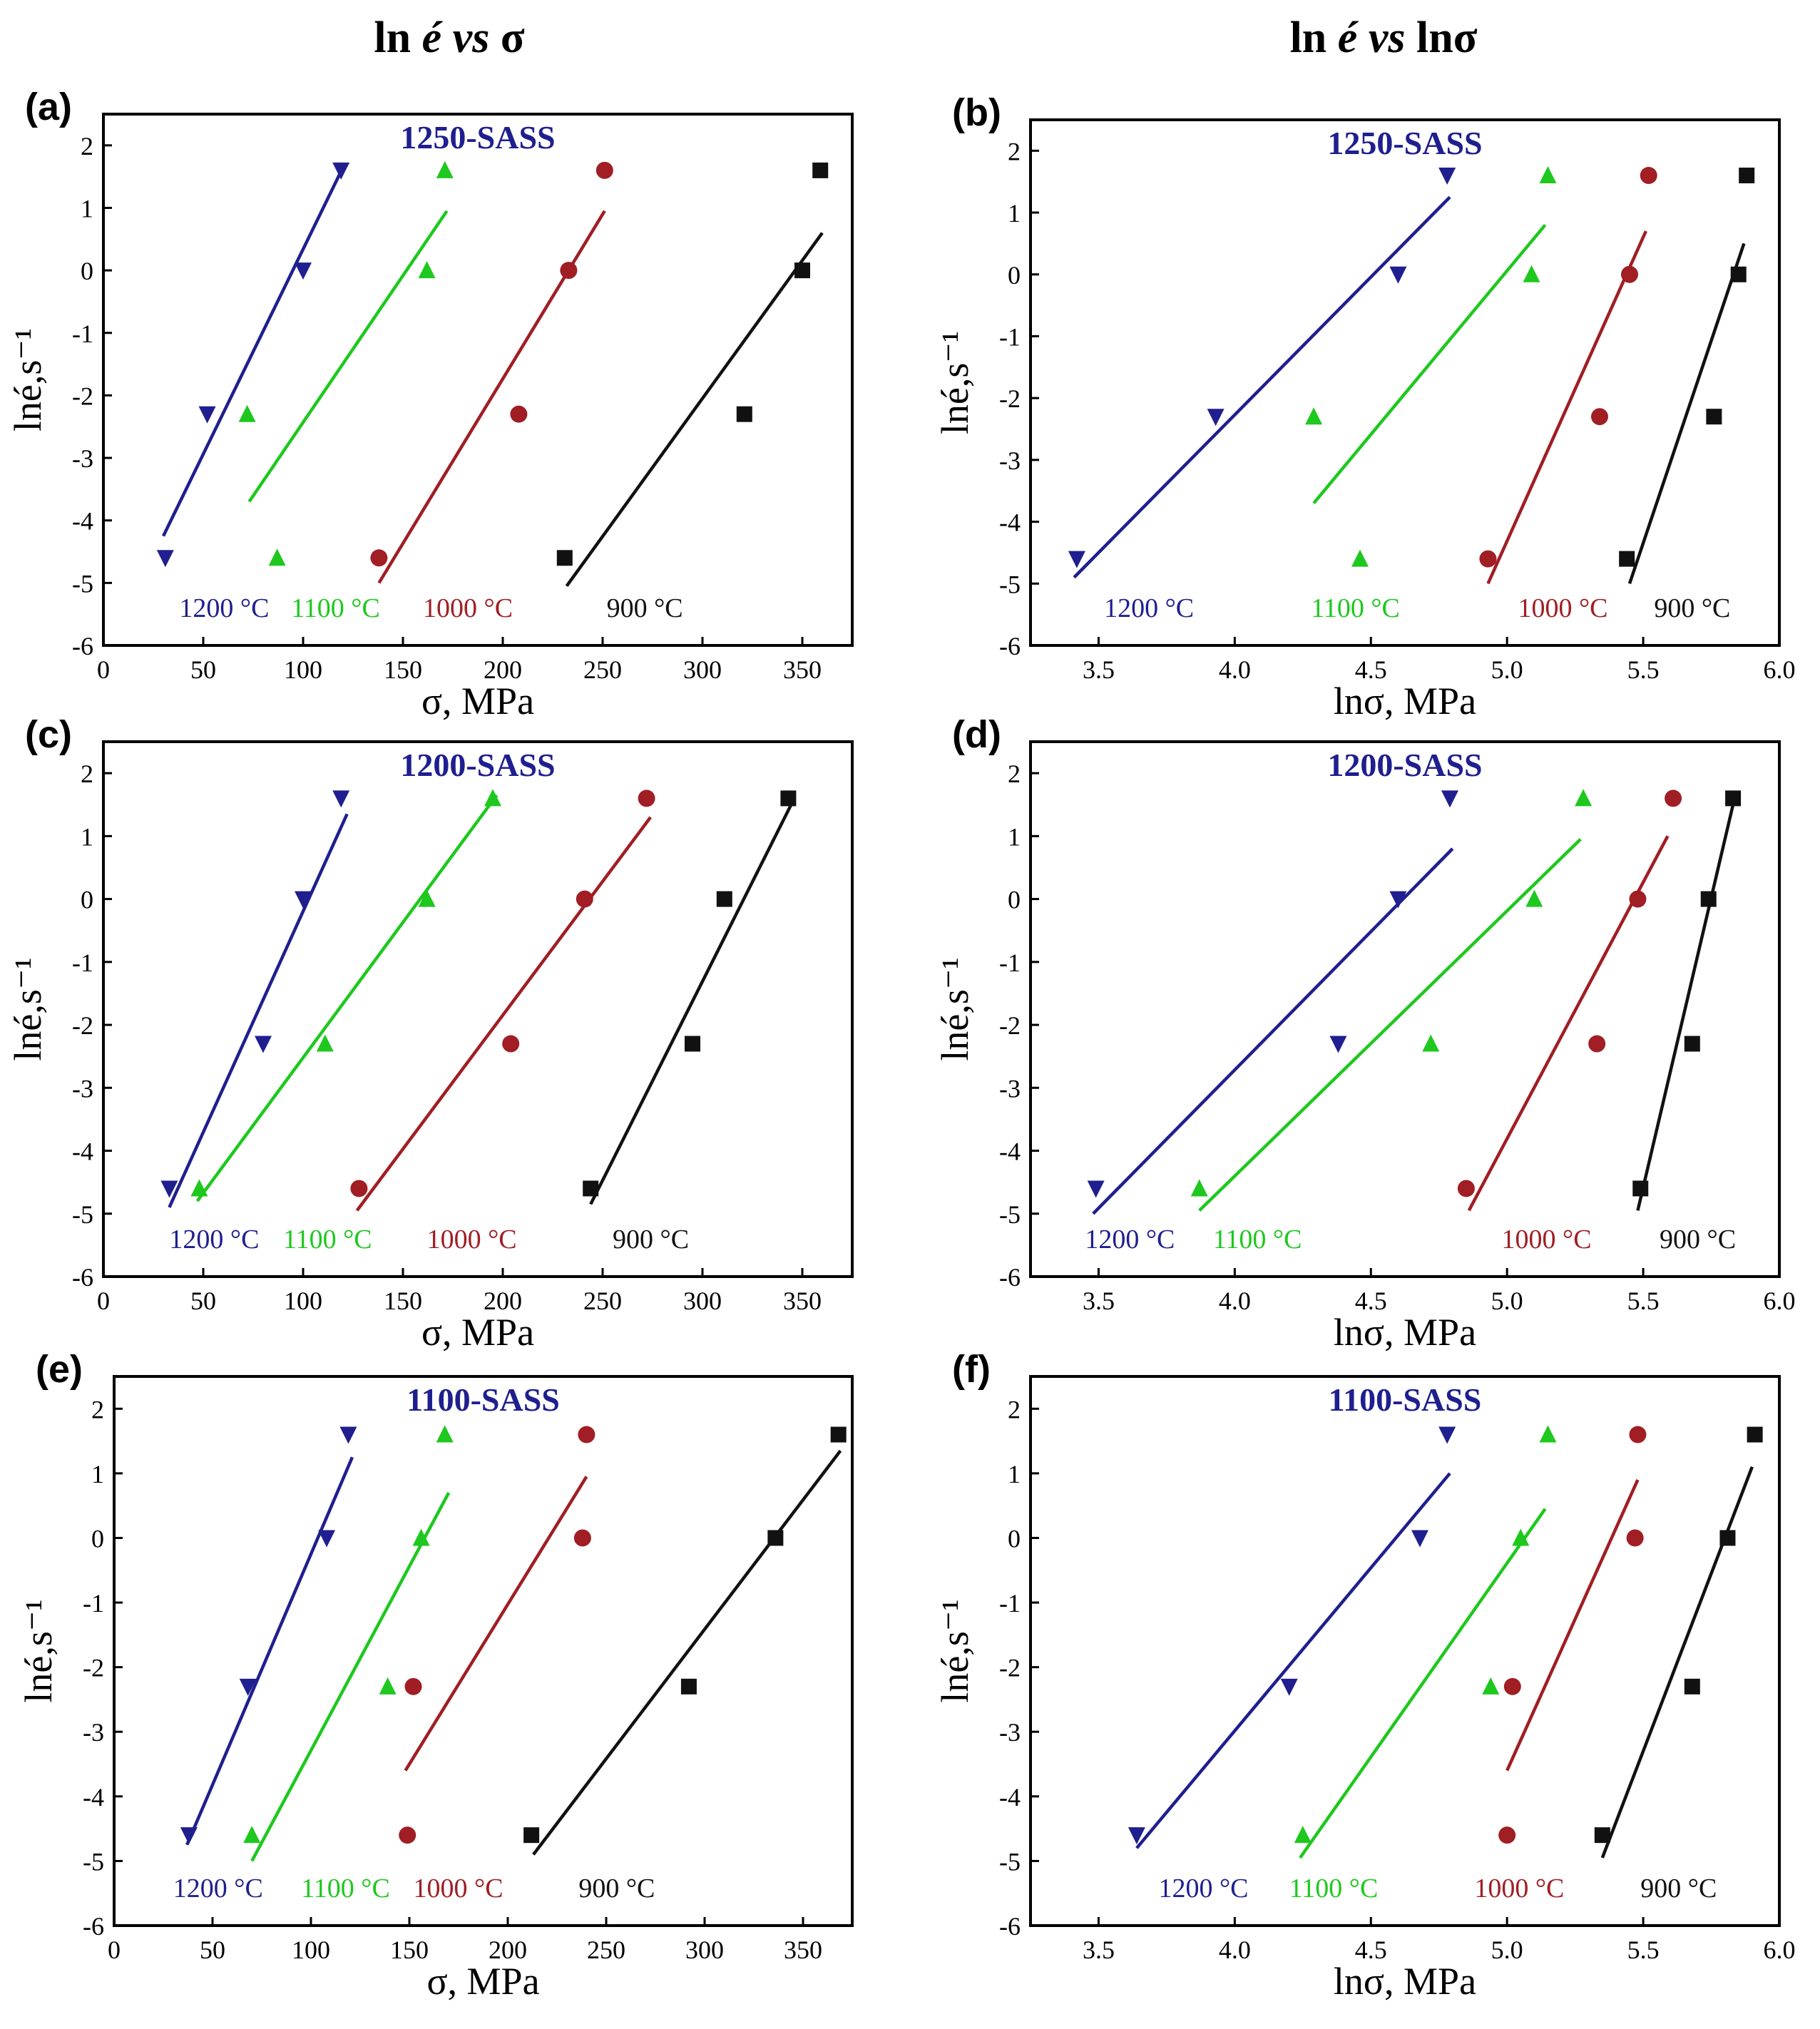  I want to click on x-tick-label: 250, so click(602, 669).